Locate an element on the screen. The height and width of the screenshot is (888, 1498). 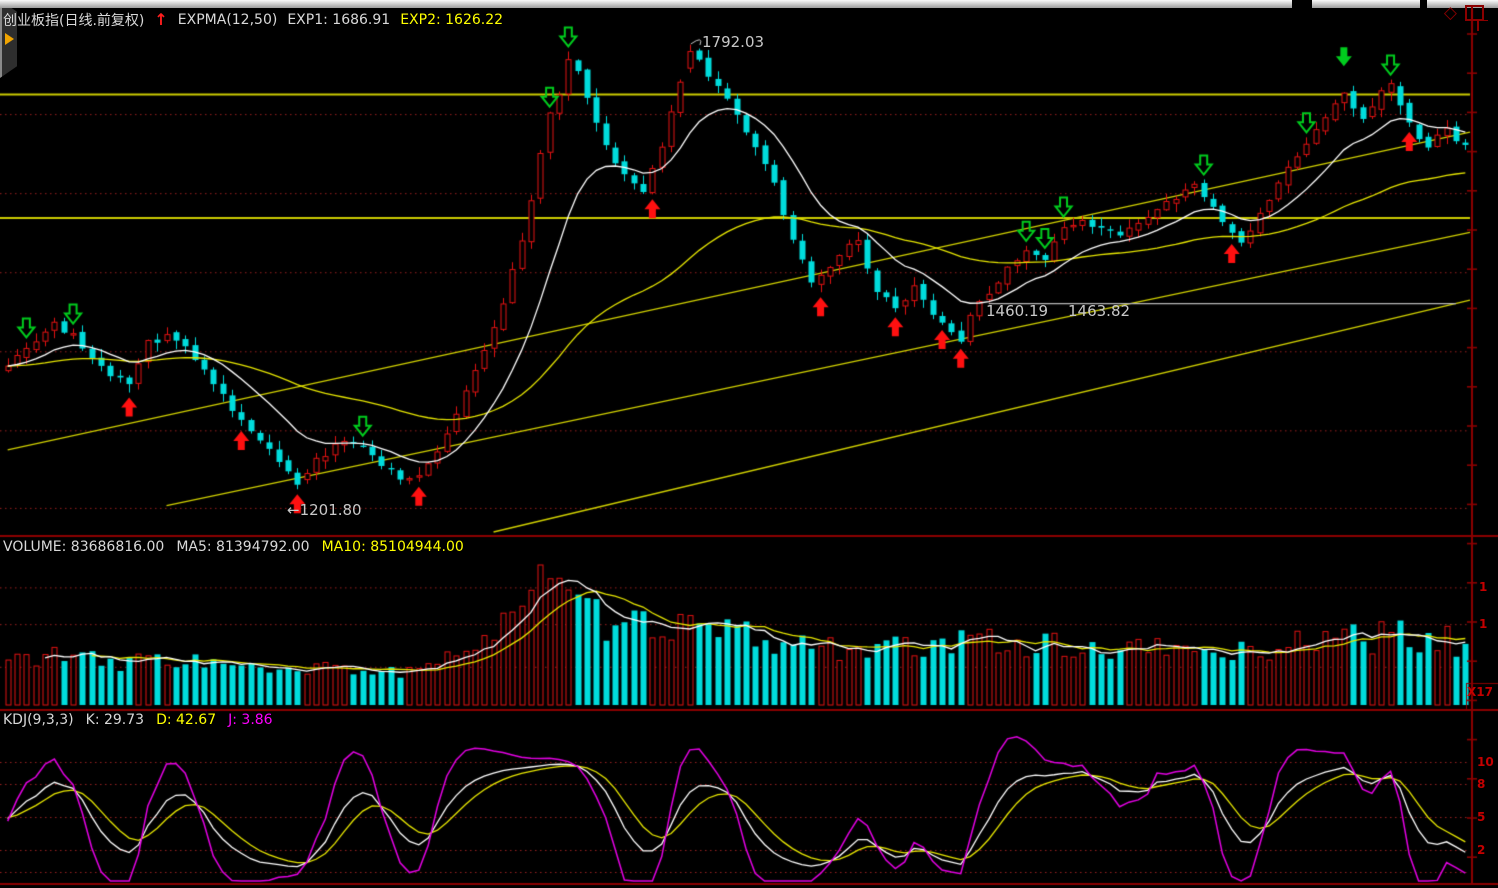
pane-split-line is located at coordinates (1472, 13).